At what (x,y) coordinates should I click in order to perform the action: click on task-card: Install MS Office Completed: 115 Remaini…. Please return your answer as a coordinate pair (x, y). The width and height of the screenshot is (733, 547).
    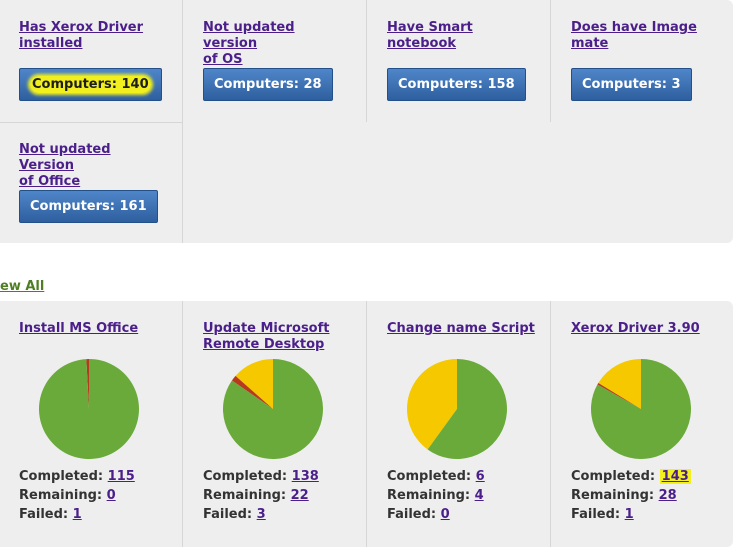
    Looking at the image, I should click on (91, 424).